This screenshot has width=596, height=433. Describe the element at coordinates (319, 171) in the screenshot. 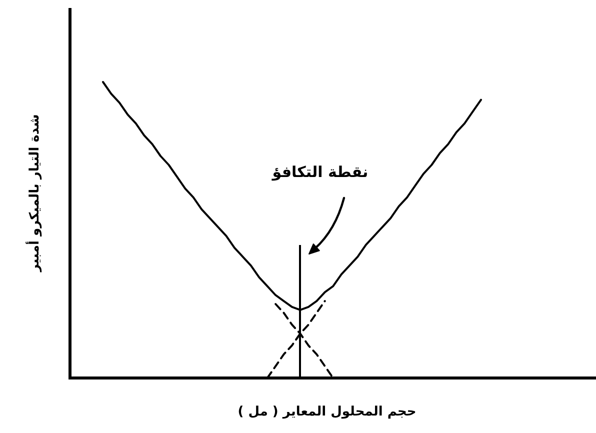

I see `annotation: نقطة التكافؤ` at that location.